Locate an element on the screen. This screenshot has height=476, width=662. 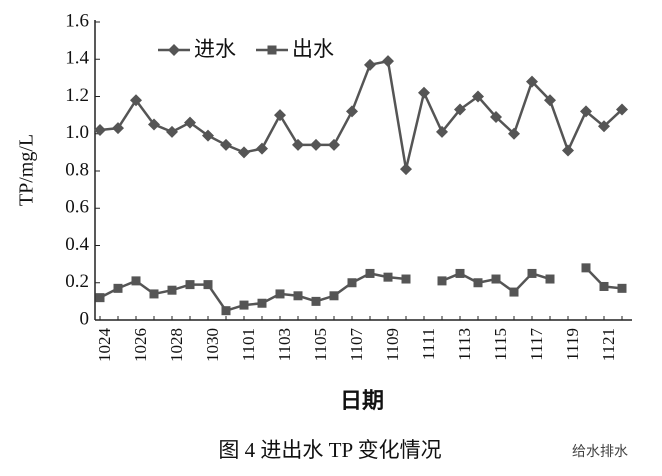
x-tick-label: 1121 is located at coordinates (608, 344).